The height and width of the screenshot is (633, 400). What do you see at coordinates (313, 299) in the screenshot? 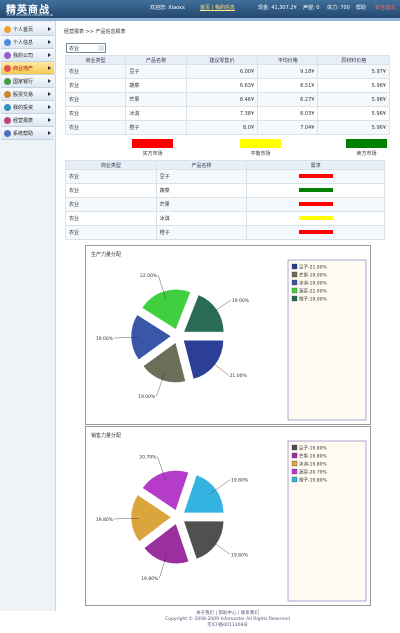
I see `legend-label: 橙子-19.00%` at bounding box center [313, 299].